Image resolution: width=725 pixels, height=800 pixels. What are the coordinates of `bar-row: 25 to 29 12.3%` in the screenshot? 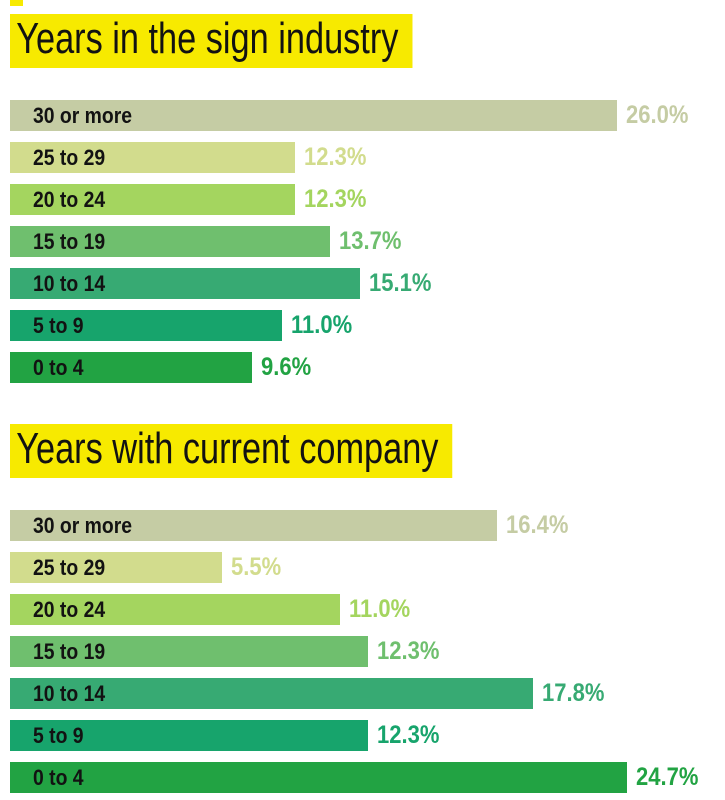 It's located at (367, 157).